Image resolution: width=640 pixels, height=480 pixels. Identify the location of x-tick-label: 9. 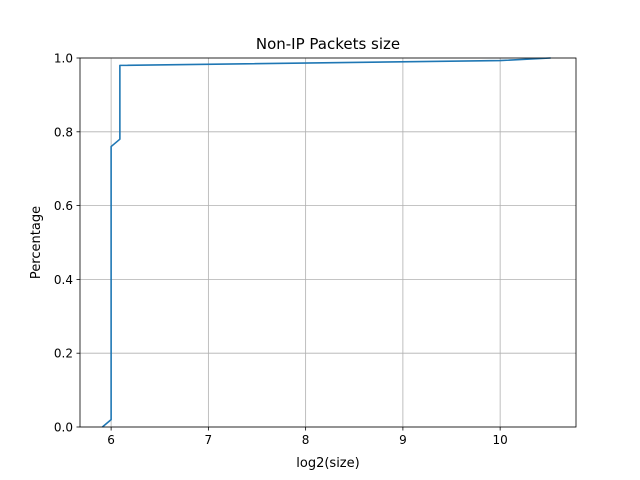
(403, 440).